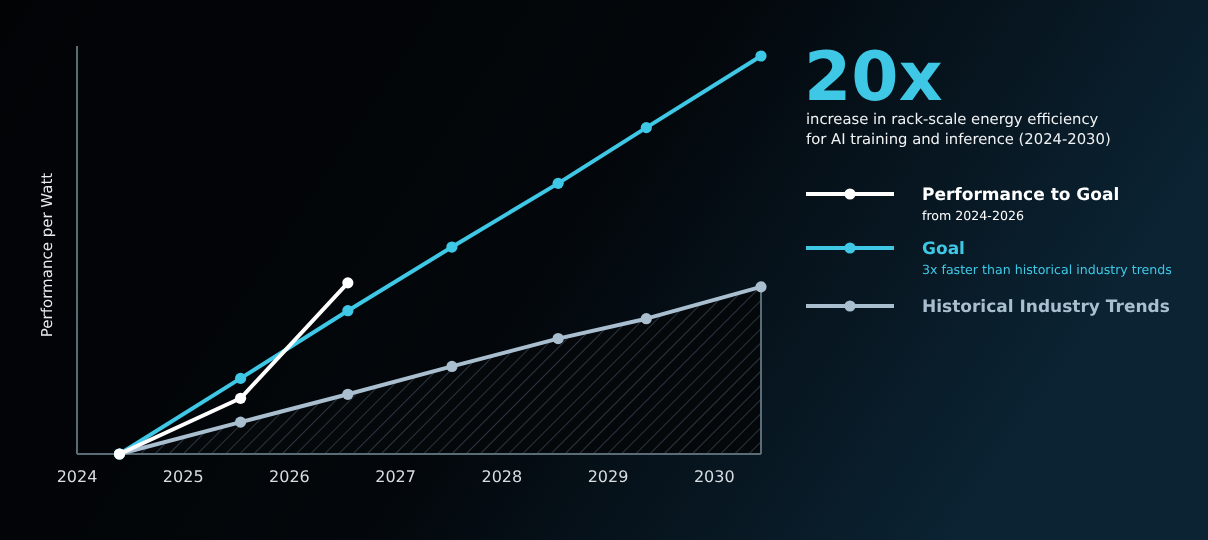 This screenshot has width=1208, height=540. What do you see at coordinates (1021, 196) in the screenshot?
I see `text: Performance to Goal` at bounding box center [1021, 196].